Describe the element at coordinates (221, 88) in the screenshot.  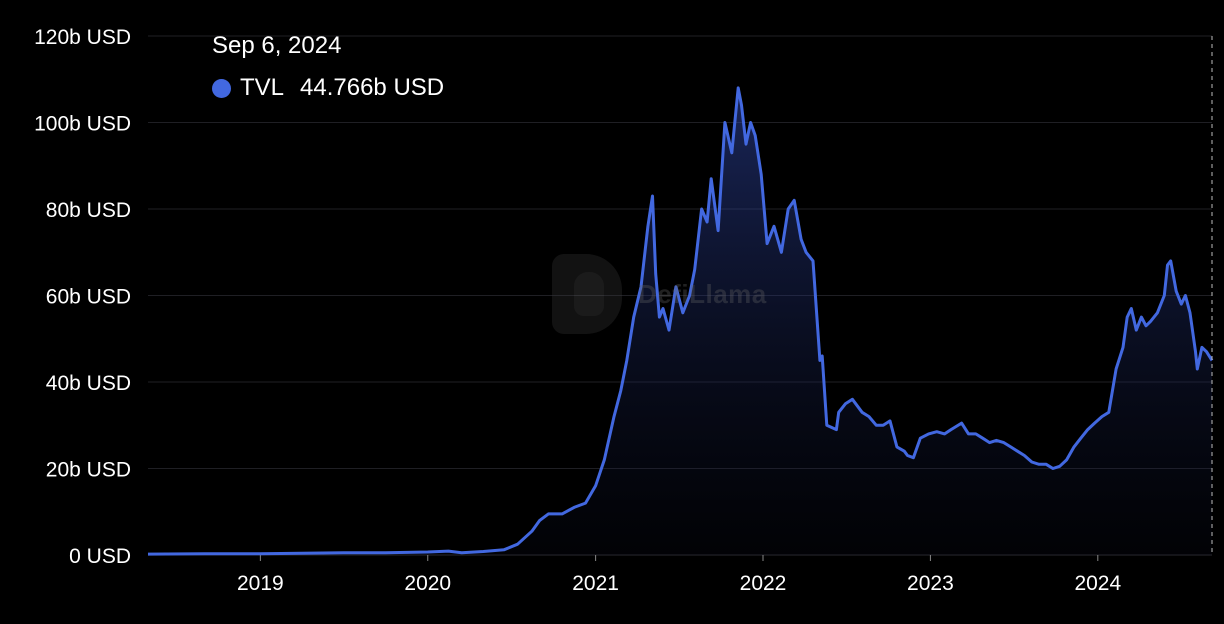
I see `series-dot-icon` at that location.